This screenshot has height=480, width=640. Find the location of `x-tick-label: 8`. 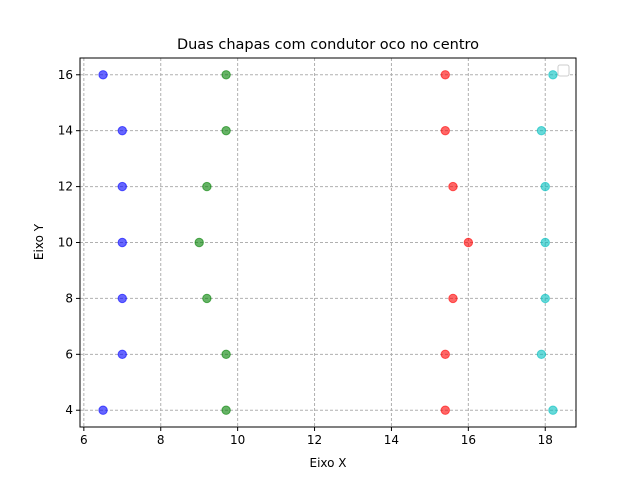

x-tick-label: 8 is located at coordinates (161, 440).